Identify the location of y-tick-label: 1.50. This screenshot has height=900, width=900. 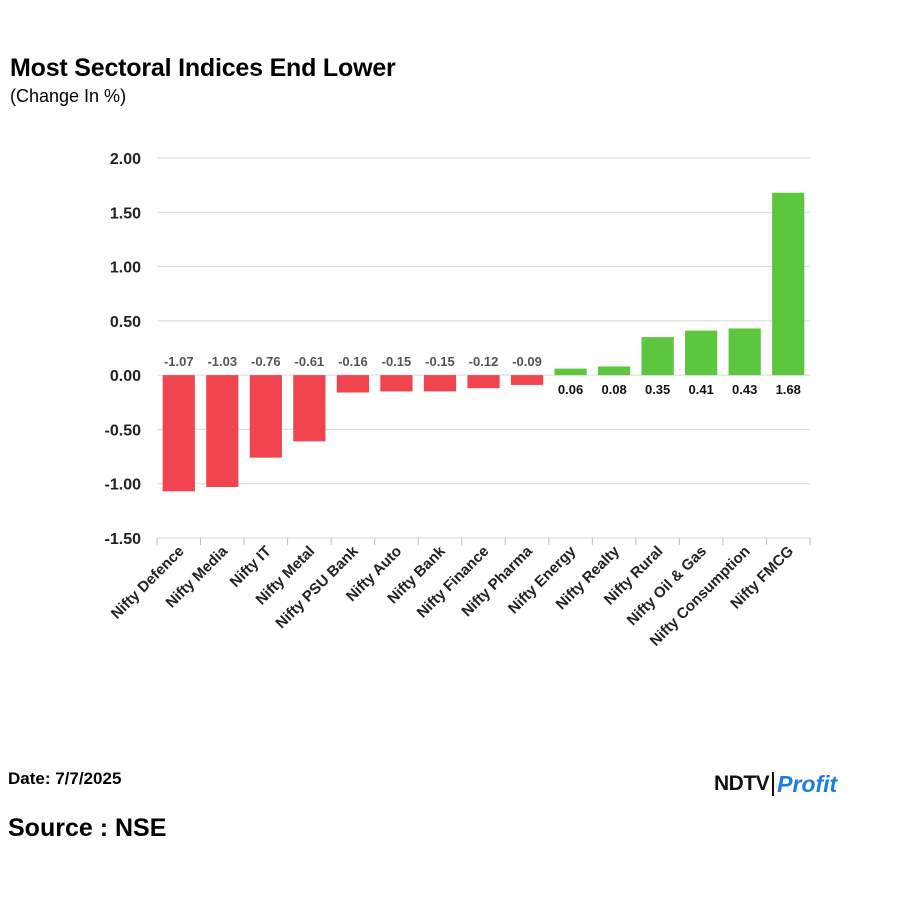
(125, 213).